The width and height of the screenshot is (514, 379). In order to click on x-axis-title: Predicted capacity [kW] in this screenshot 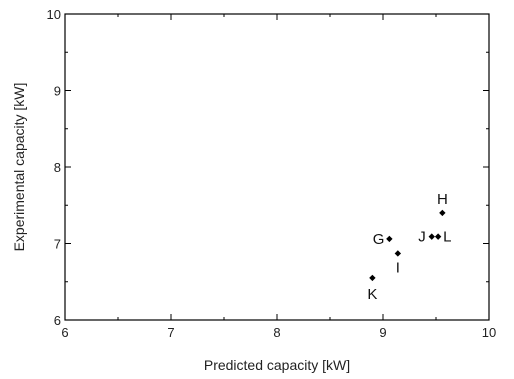, I will do `click(277, 365)`.